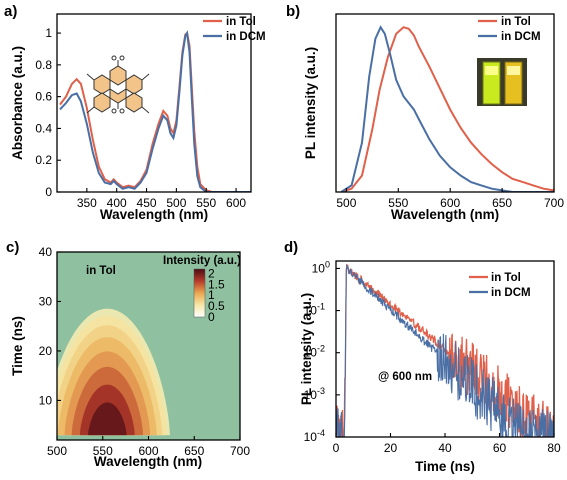 The image size is (567, 480). What do you see at coordinates (57, 451) in the screenshot?
I see `panel-c-xtick-label: 500` at bounding box center [57, 451].